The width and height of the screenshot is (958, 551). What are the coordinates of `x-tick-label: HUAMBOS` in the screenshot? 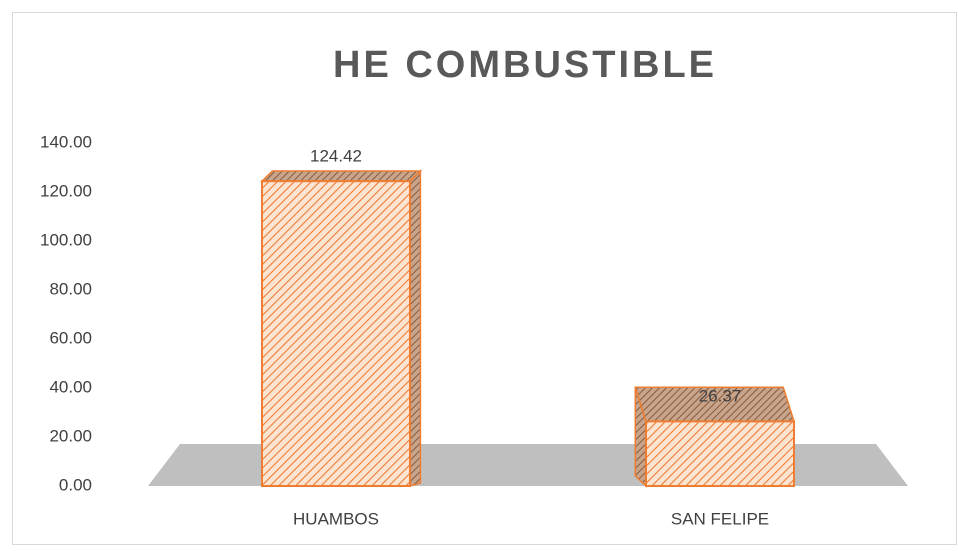 It's located at (336, 518).